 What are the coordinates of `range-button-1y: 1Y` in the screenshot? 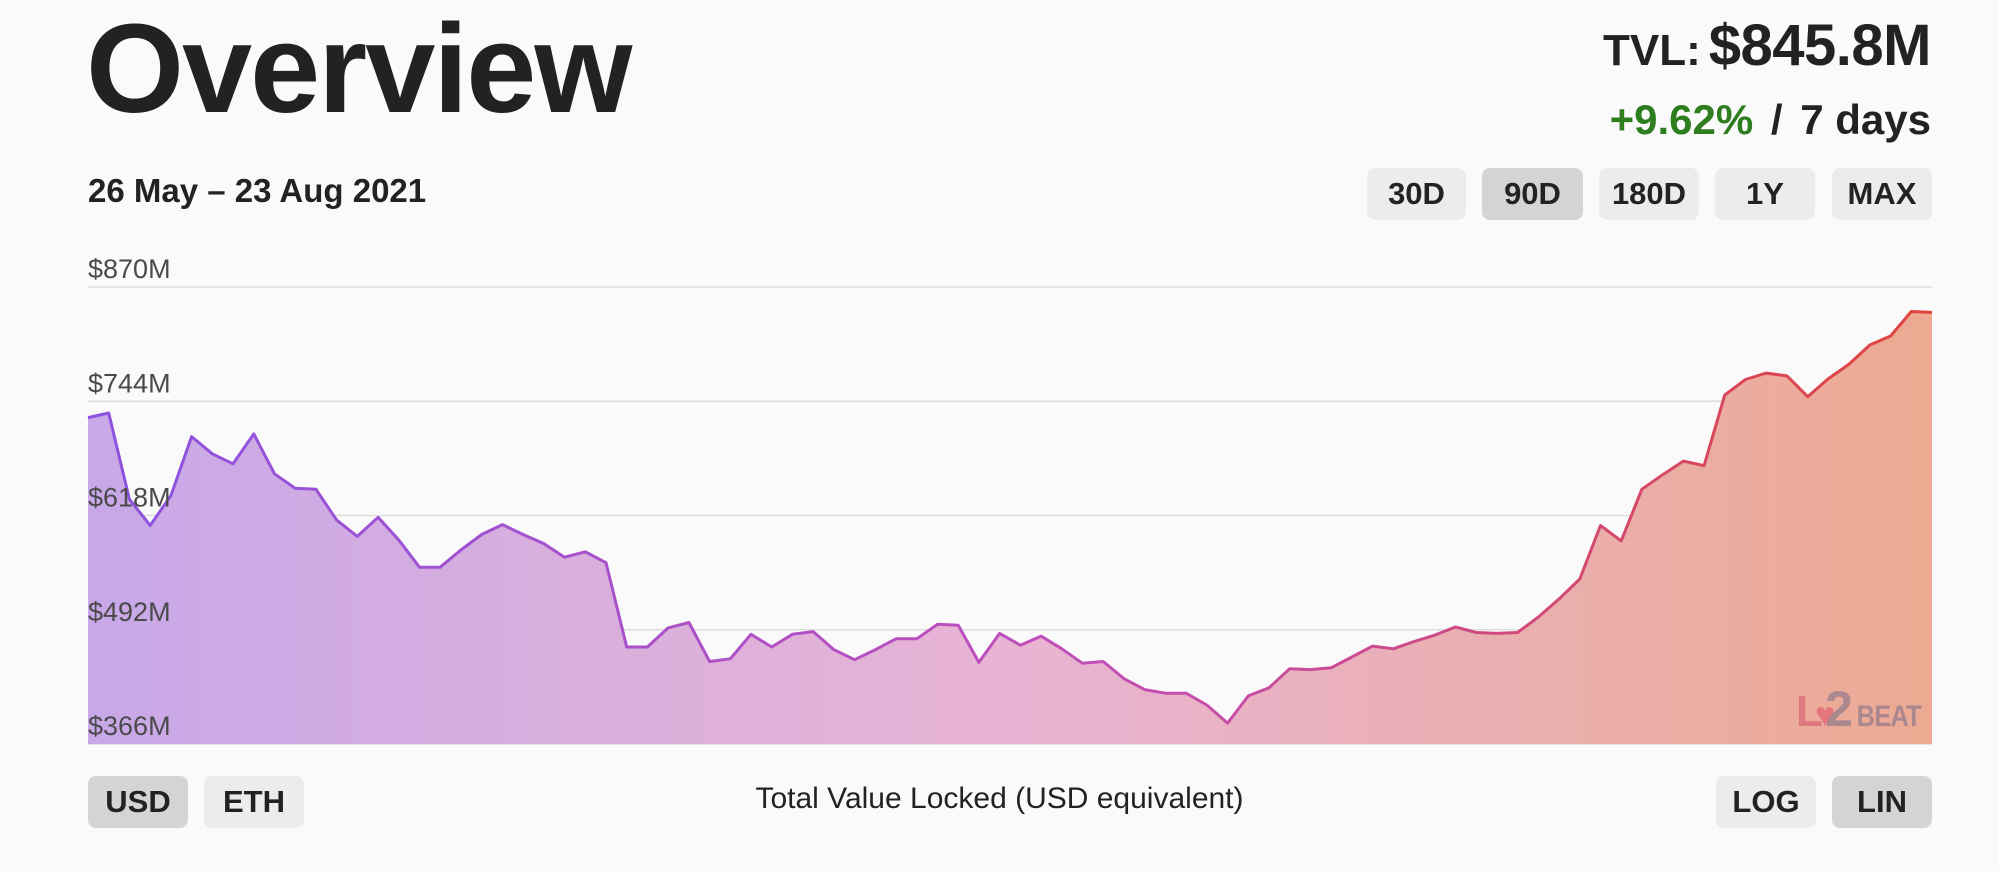 It's located at (1765, 194).